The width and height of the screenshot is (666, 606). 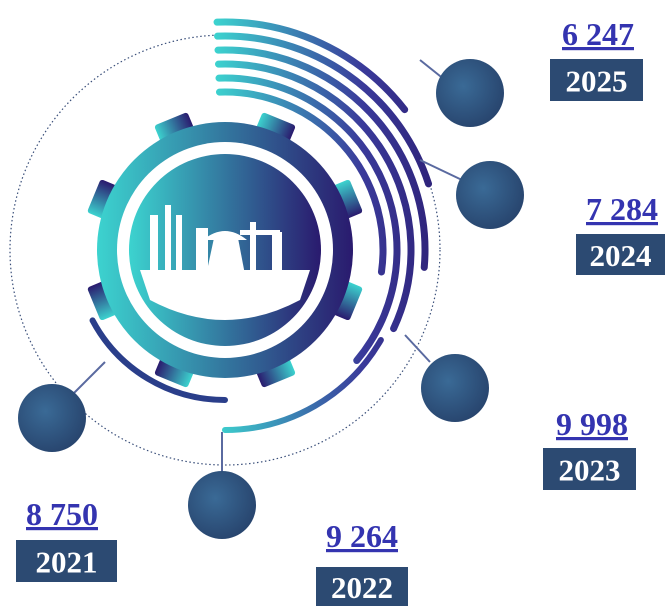 I want to click on value-label: 6 247, so click(x=598, y=34).